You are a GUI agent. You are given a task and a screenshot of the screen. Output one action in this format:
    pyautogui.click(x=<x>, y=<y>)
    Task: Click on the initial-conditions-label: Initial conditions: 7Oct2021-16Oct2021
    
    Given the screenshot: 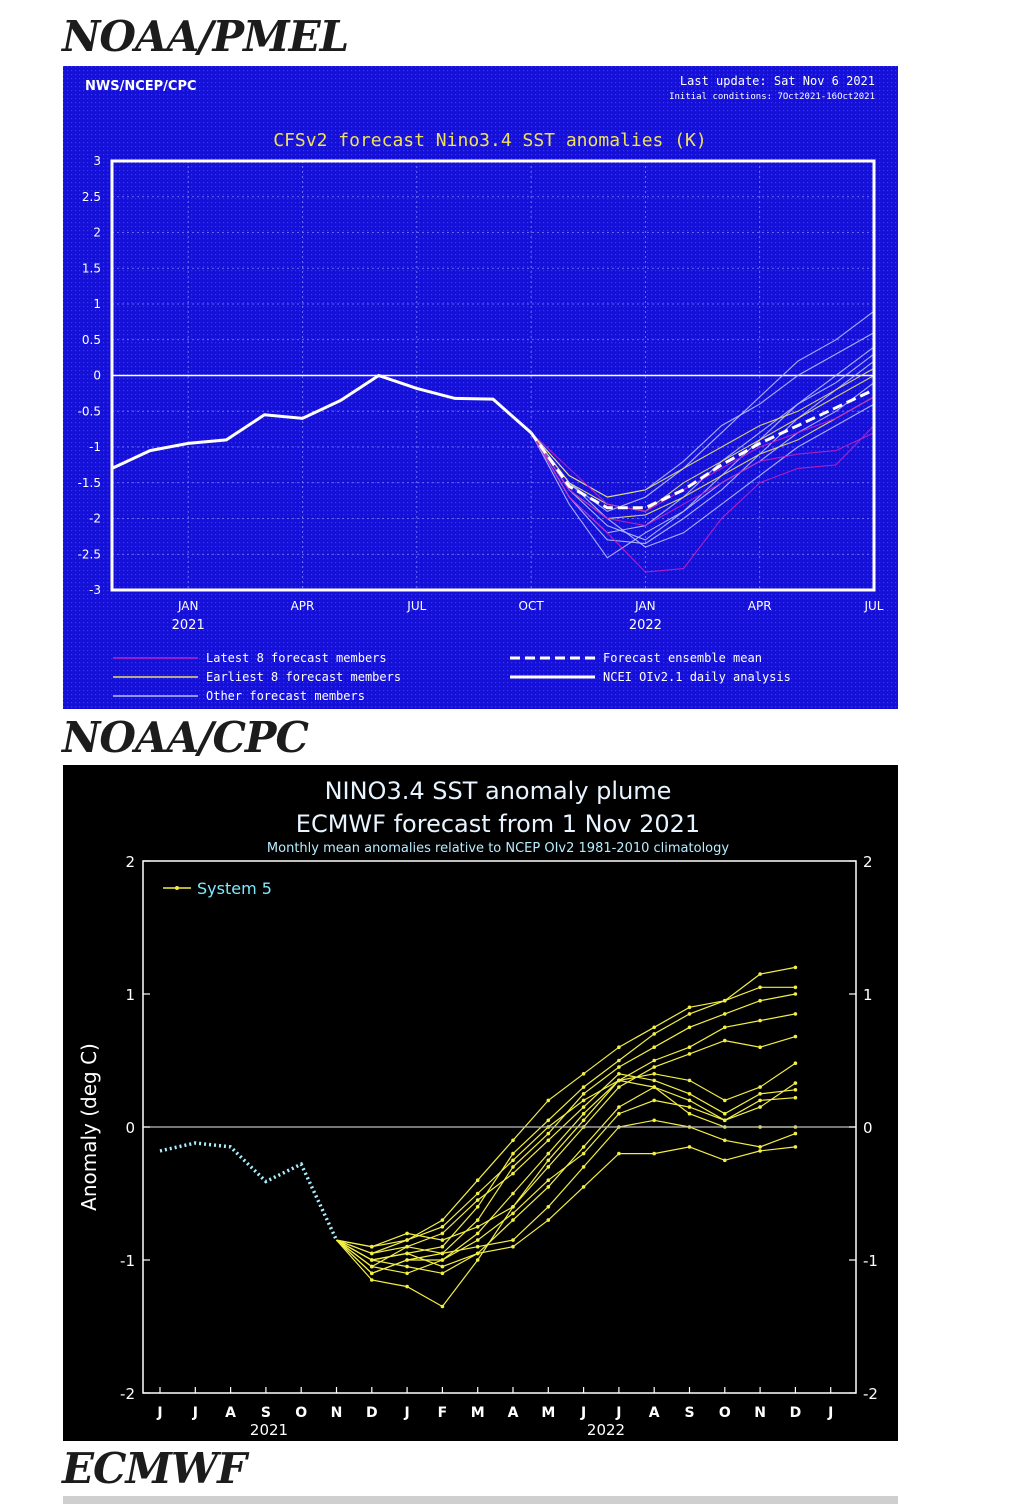 What is the action you would take?
    pyautogui.click(x=772, y=97)
    